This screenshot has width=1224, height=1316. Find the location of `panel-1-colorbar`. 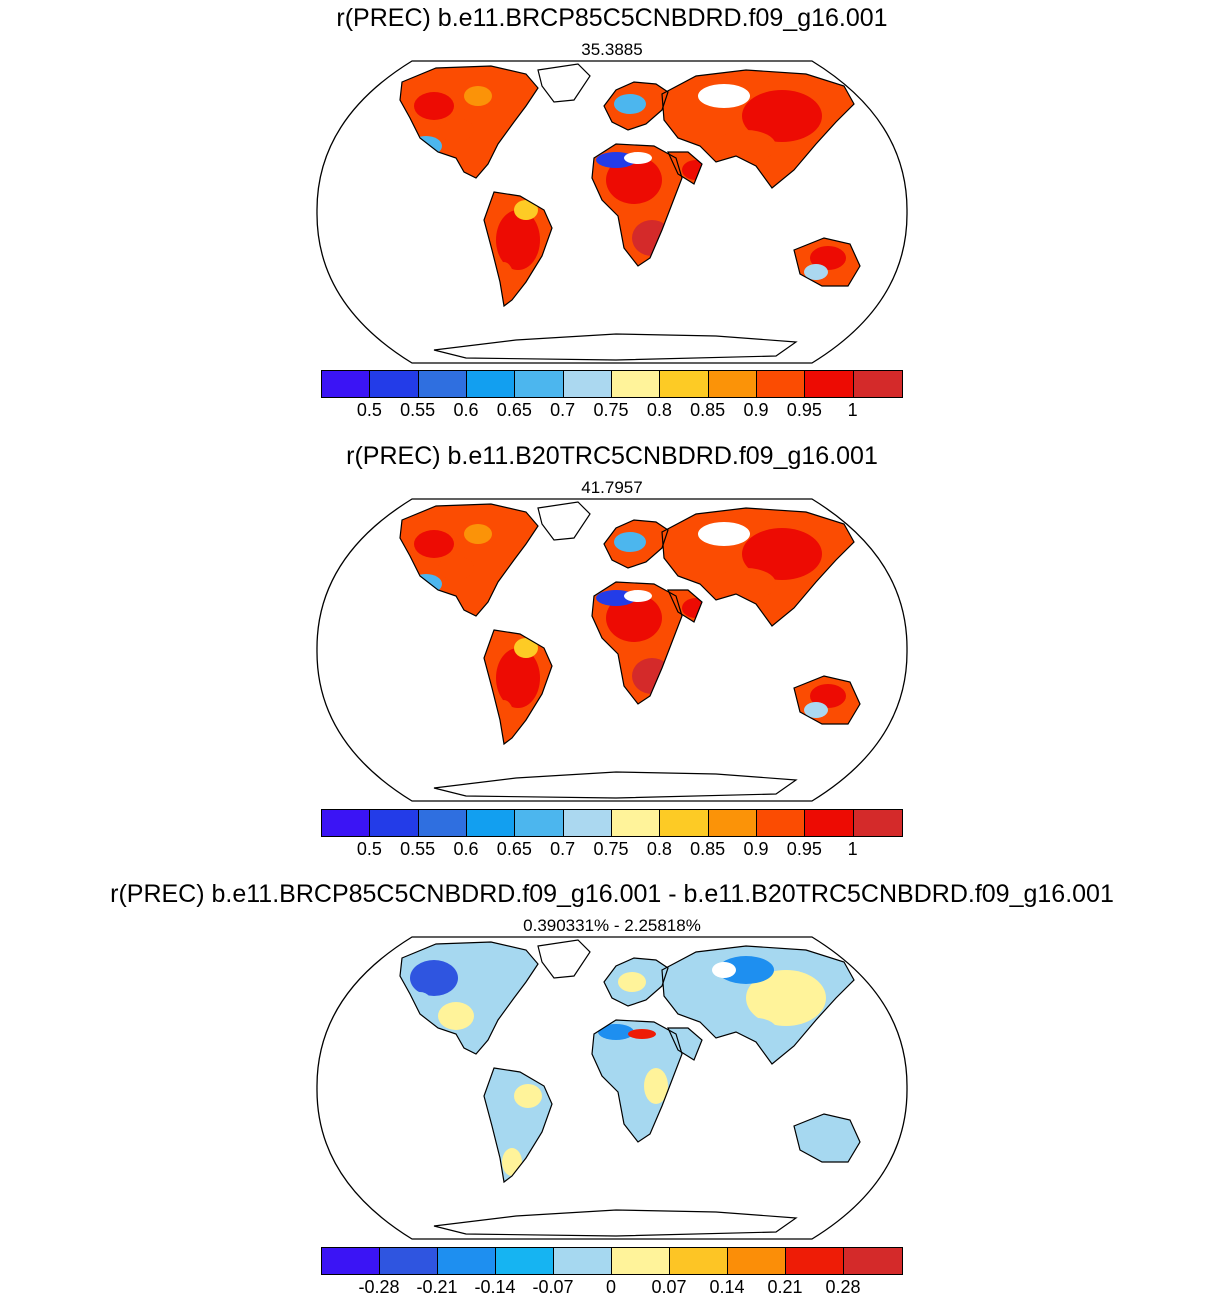

panel-1-colorbar is located at coordinates (612, 384).